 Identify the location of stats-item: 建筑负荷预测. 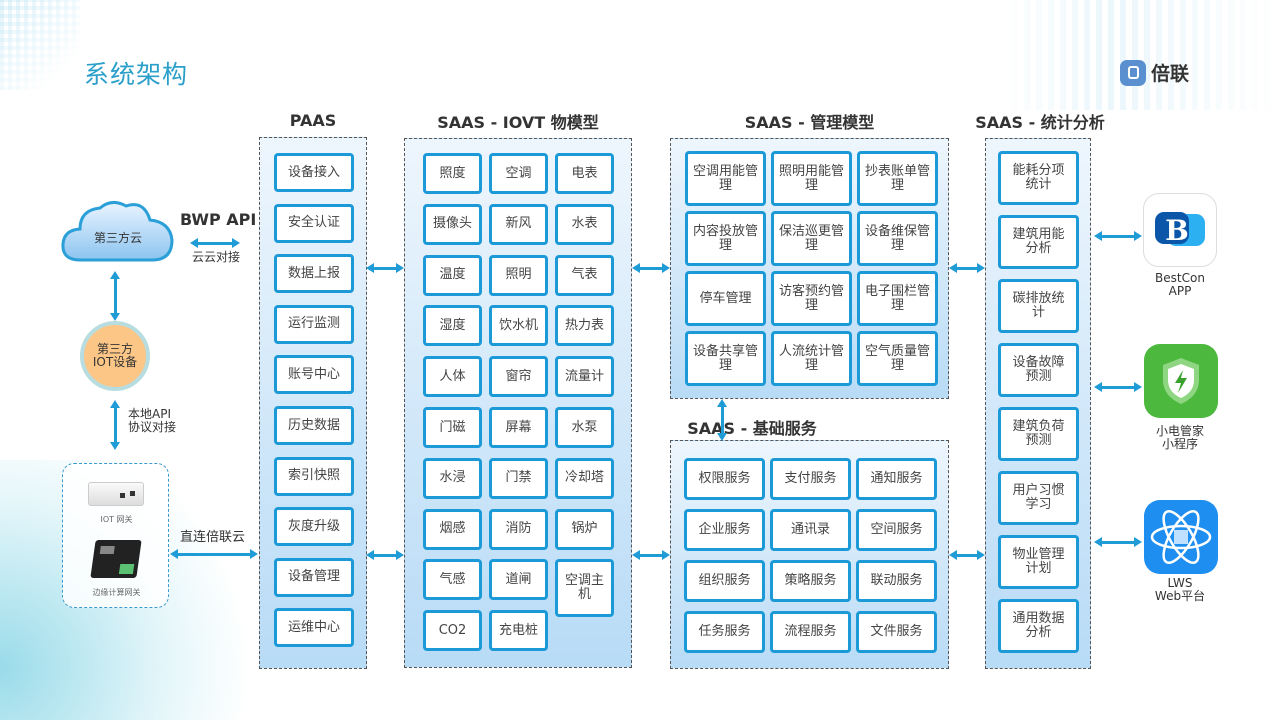
(1038, 434).